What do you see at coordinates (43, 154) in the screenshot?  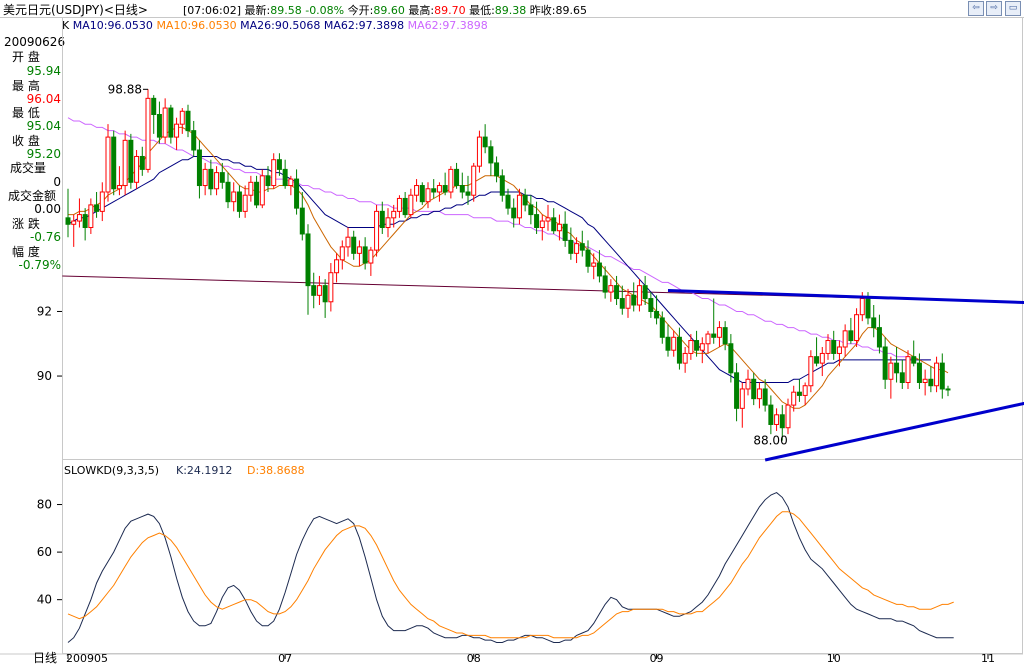 I see `info-close: 95.20` at bounding box center [43, 154].